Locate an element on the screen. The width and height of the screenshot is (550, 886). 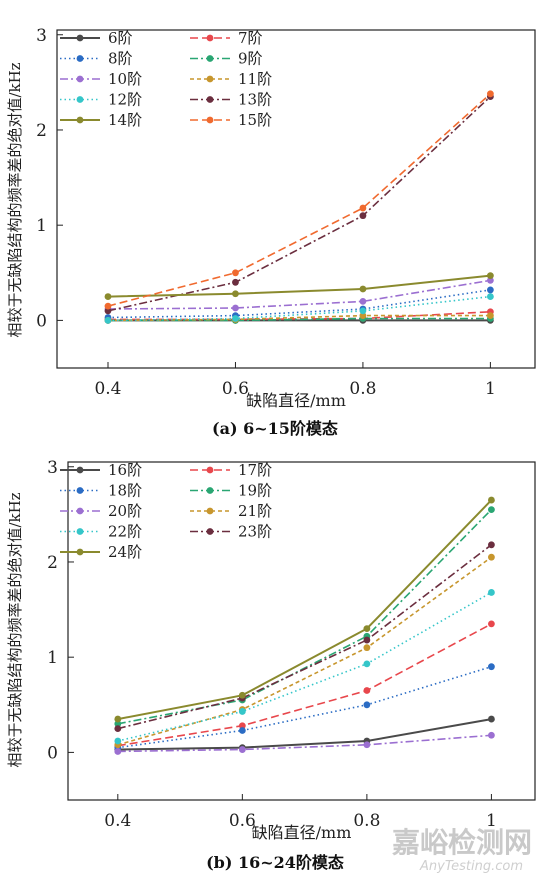
legend-label: 11阶 is located at coordinates (255, 79).